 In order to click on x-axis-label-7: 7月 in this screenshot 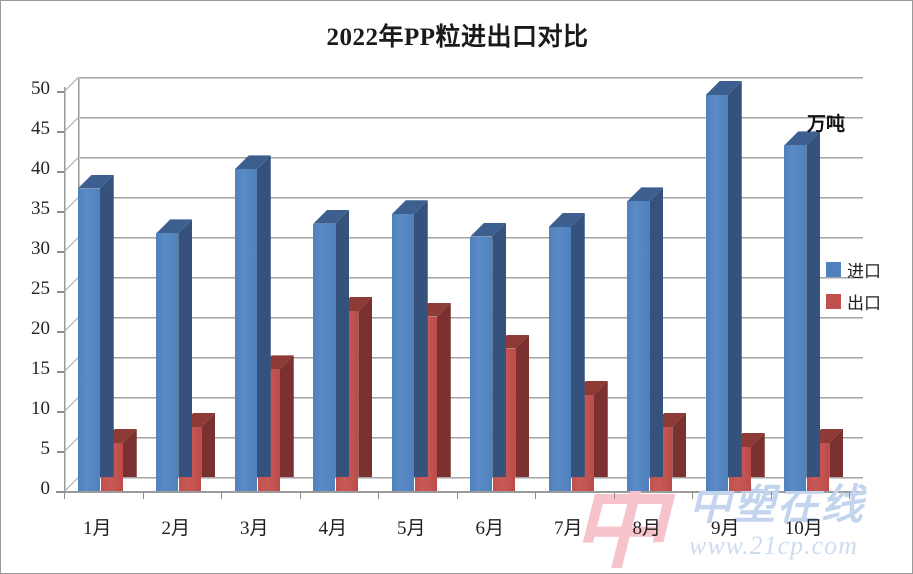, I will do `click(568, 528)`.